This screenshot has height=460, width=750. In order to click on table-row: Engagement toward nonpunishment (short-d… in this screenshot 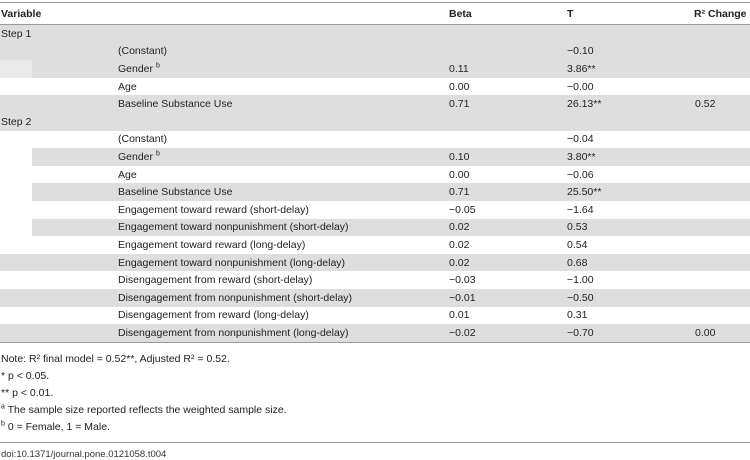, I will do `click(375, 227)`.